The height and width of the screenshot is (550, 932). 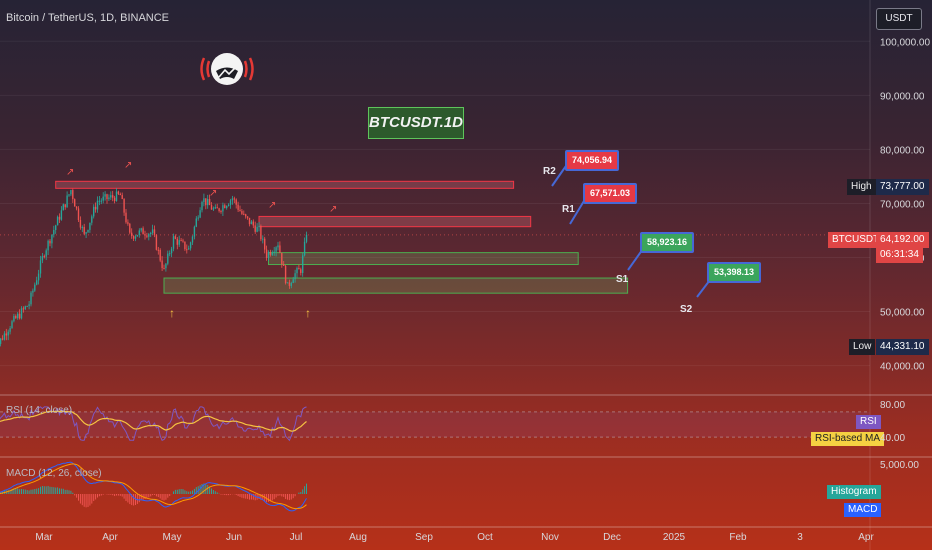 What do you see at coordinates (485, 537) in the screenshot?
I see `x-tick-label: Oct` at bounding box center [485, 537].